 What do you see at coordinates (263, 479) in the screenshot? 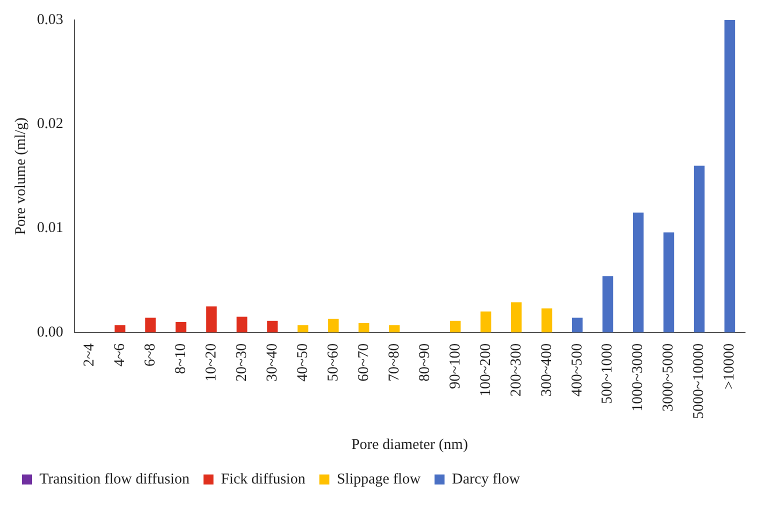
I see `legend-label: Fick diffusion` at bounding box center [263, 479].